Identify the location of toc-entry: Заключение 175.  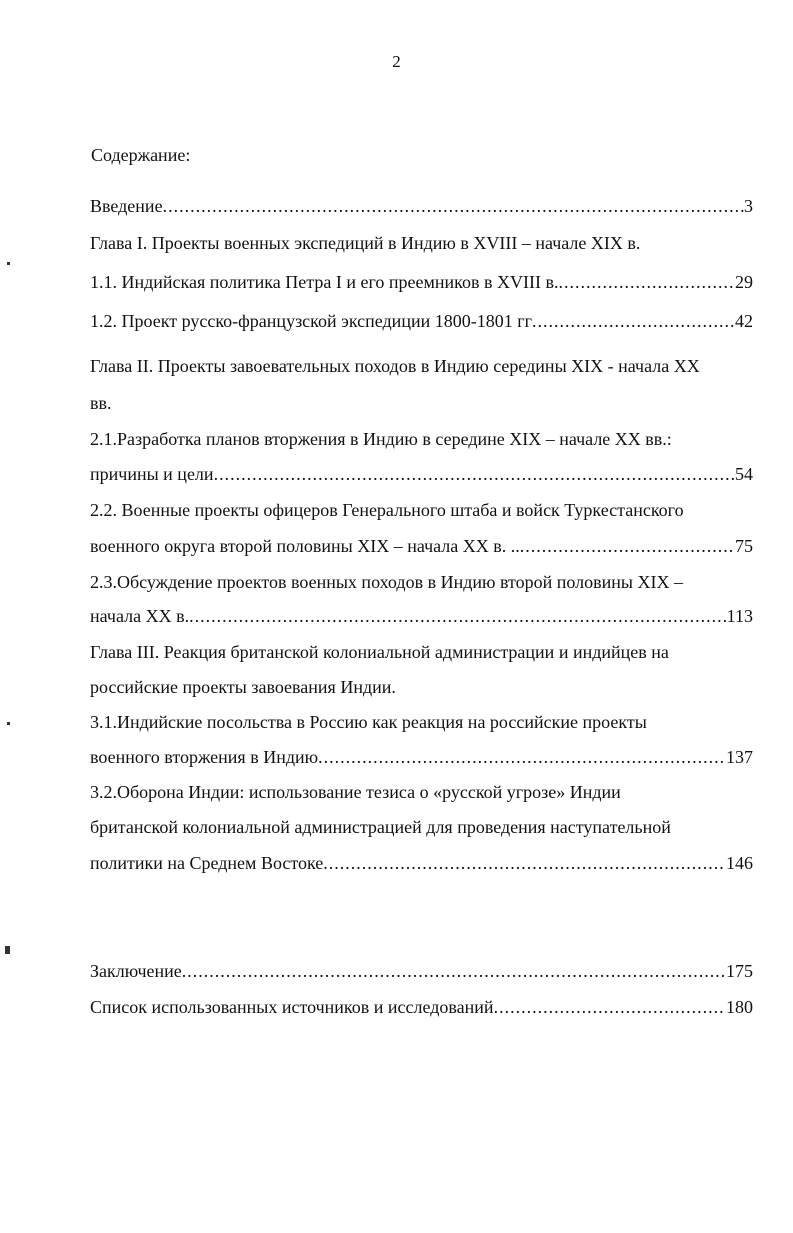
(421, 973).